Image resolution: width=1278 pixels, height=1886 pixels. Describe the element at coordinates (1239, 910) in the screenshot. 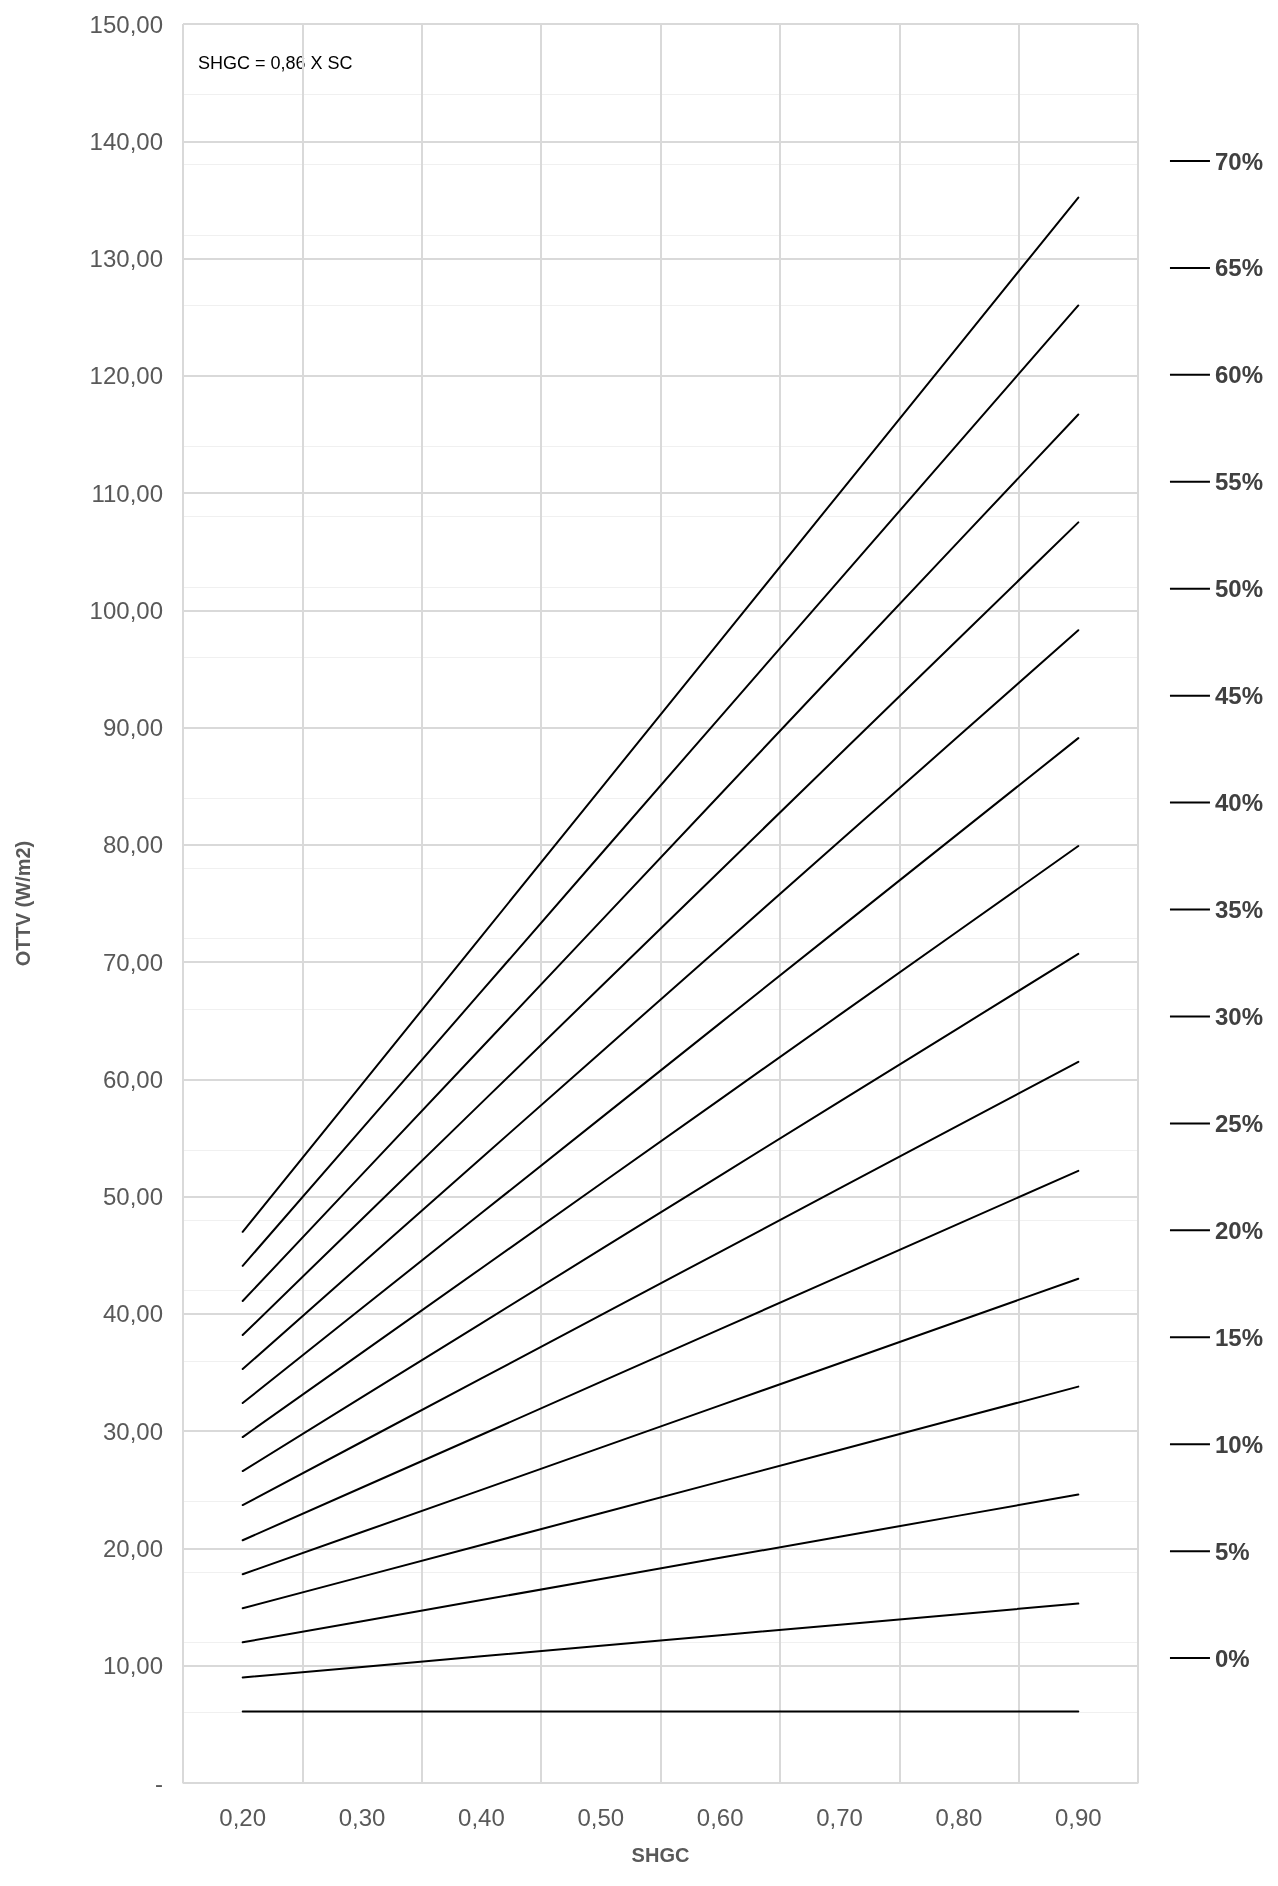

I see `legend-label: 35%` at that location.